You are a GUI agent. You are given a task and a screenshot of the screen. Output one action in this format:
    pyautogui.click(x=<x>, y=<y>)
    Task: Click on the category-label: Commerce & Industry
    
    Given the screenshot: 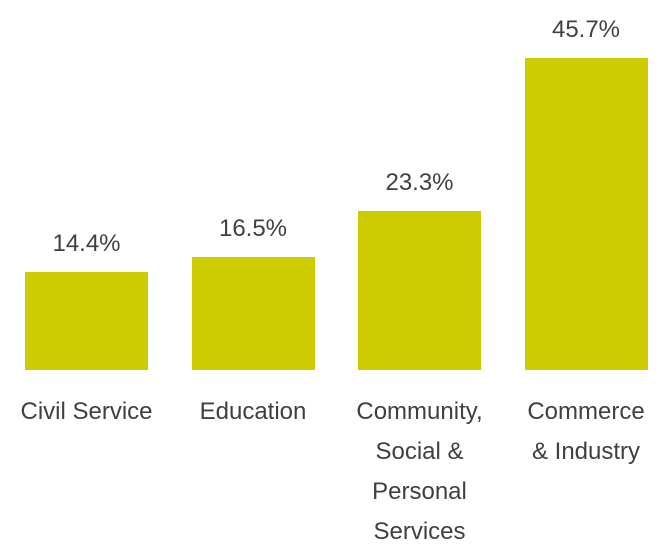 What is the action you would take?
    pyautogui.click(x=586, y=431)
    